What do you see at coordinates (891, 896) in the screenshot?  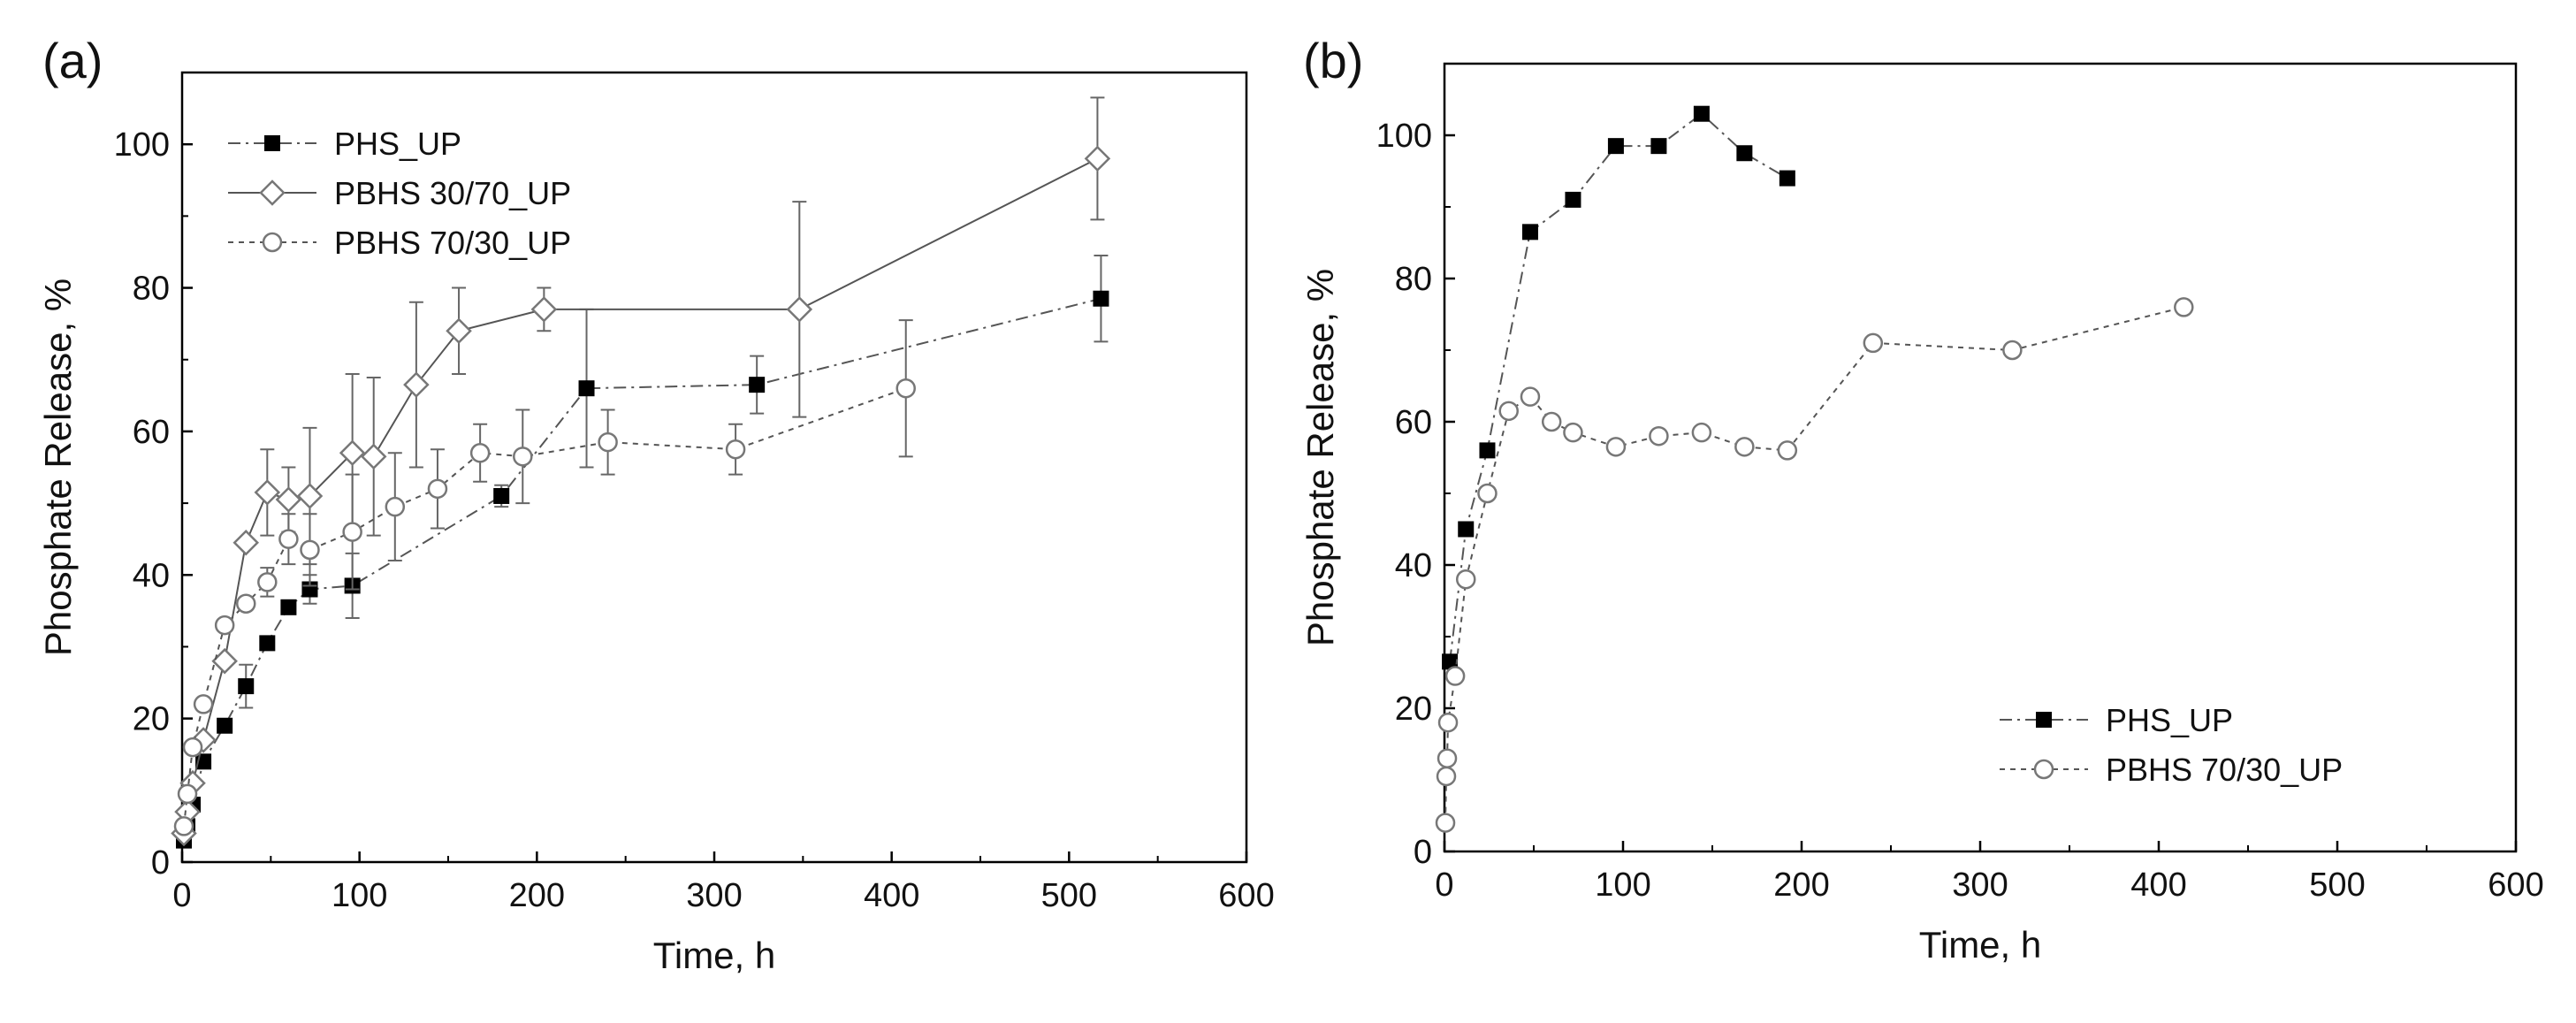 I see `panel-a-x-tick-label: 400` at bounding box center [891, 896].